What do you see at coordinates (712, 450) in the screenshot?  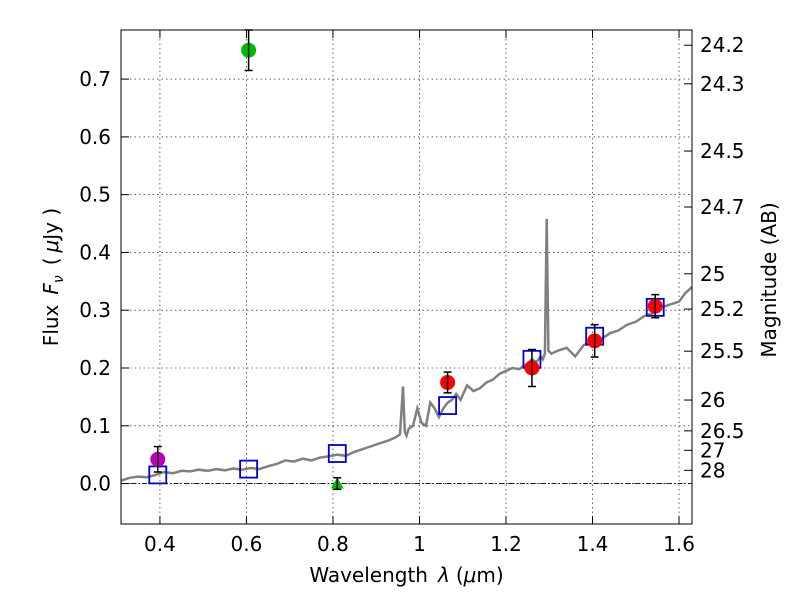 I see `magnitude-tick-label: 27` at bounding box center [712, 450].